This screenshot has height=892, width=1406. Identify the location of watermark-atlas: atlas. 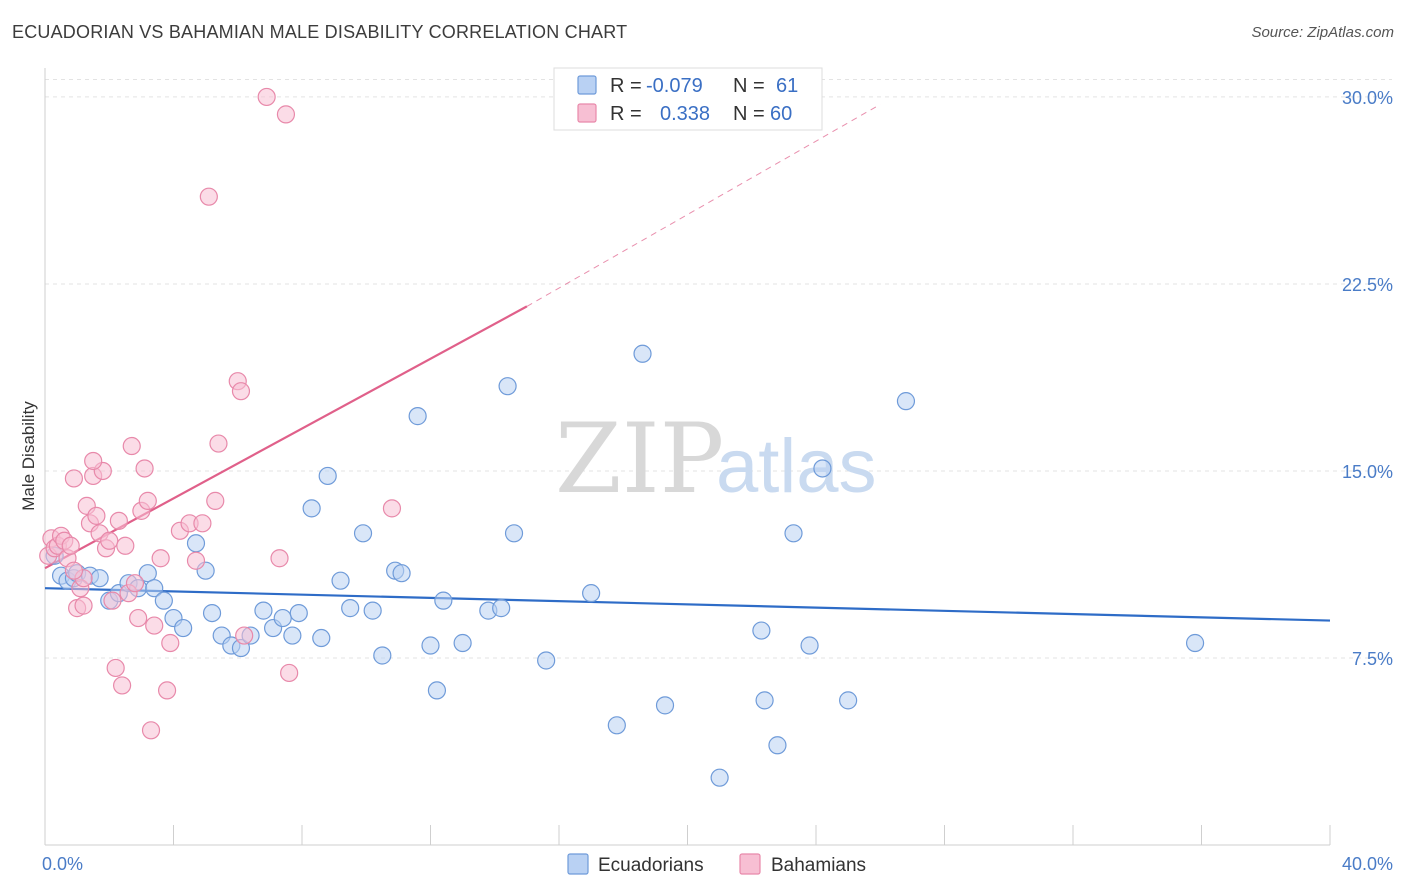
(796, 466).